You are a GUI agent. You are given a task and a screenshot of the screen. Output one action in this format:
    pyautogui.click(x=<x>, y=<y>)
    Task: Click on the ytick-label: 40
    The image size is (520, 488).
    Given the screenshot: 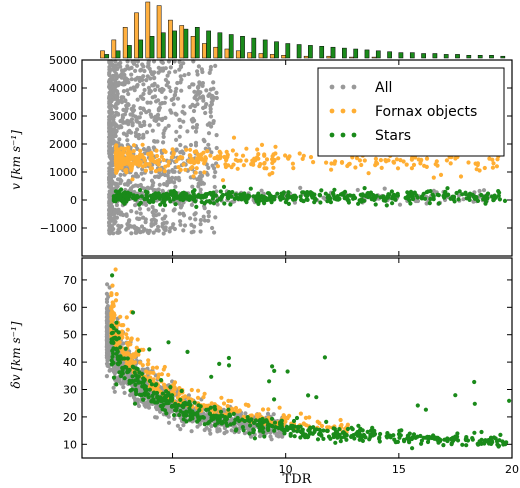 What is the action you would take?
    pyautogui.click(x=70, y=362)
    